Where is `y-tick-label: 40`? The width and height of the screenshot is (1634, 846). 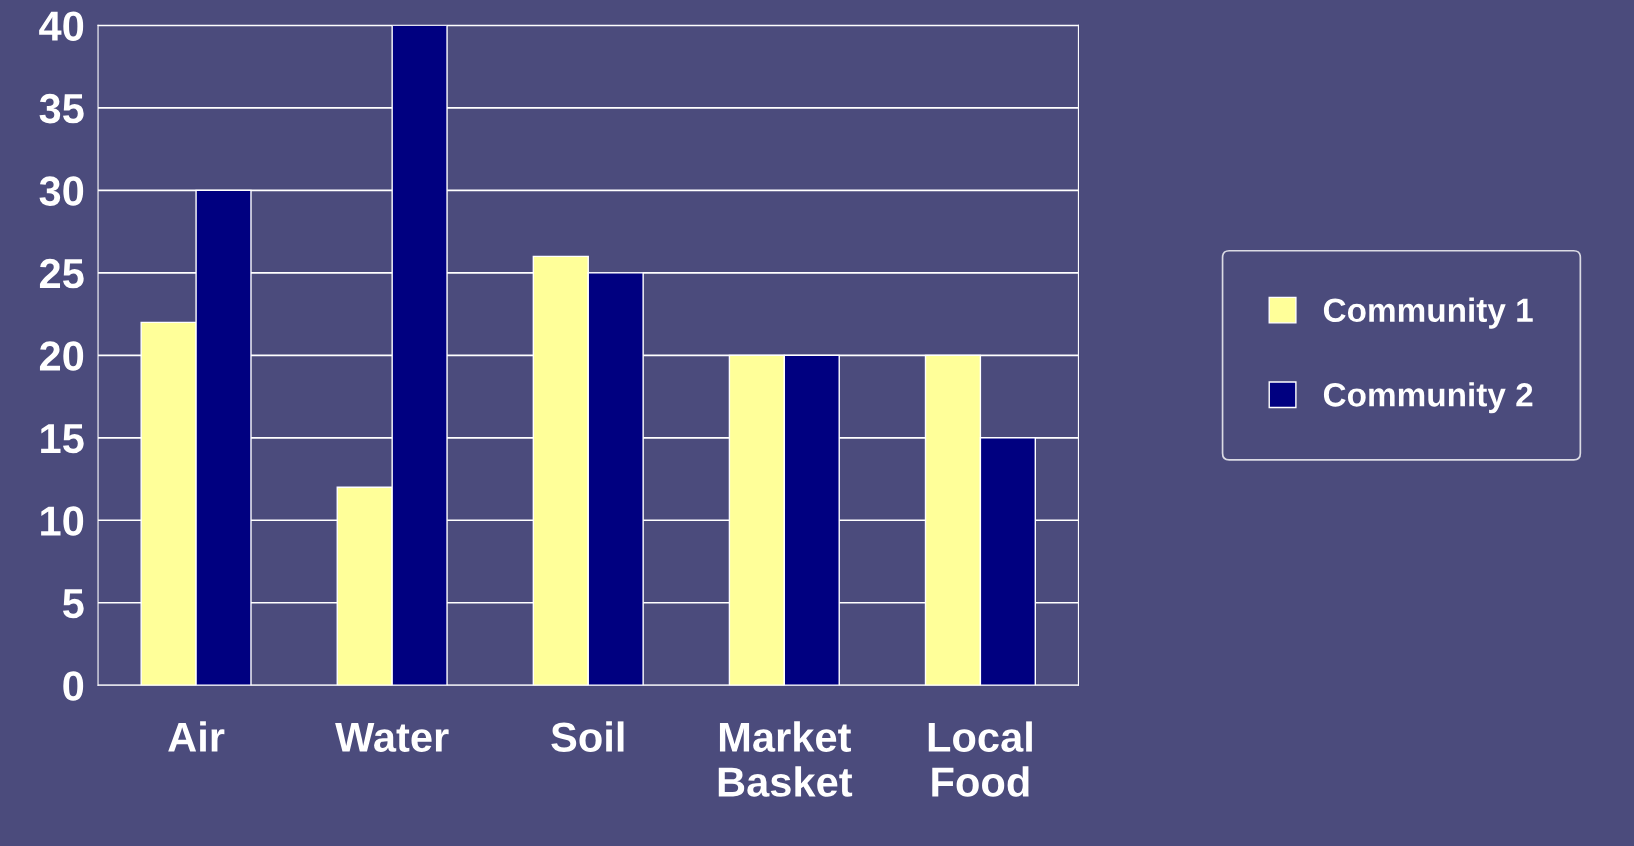 y-tick-label: 40 is located at coordinates (61, 26).